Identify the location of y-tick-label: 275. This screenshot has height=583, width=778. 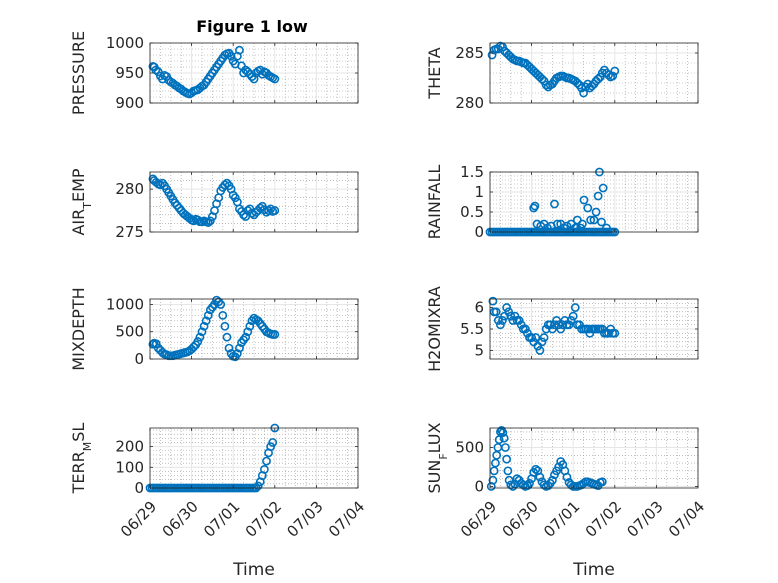
(129, 232).